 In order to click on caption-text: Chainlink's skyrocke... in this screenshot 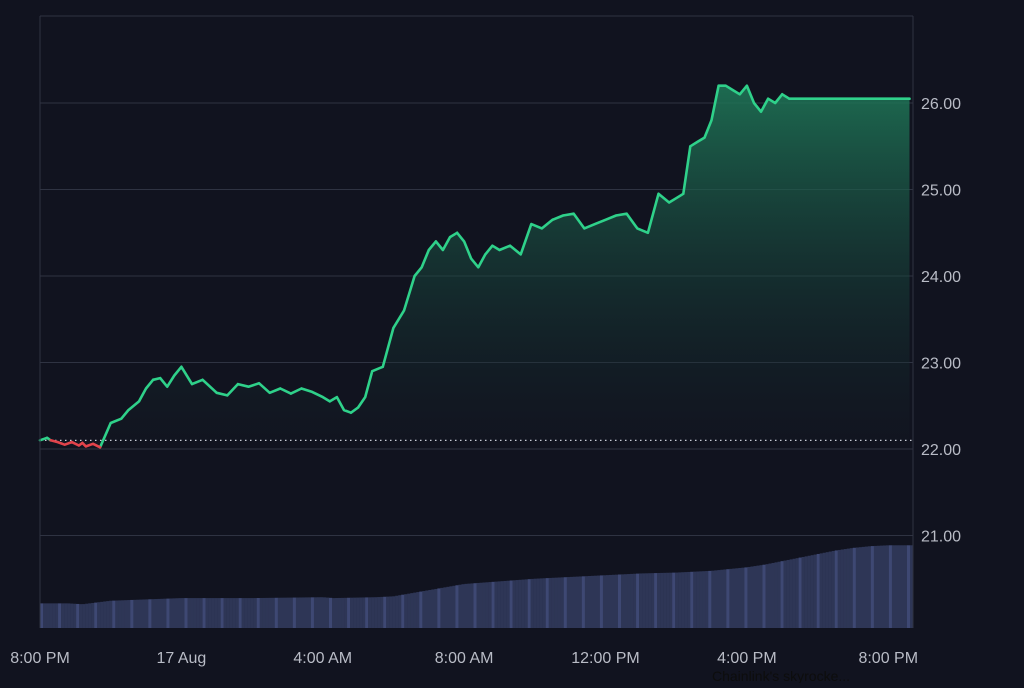, I will do `click(781, 675)`.